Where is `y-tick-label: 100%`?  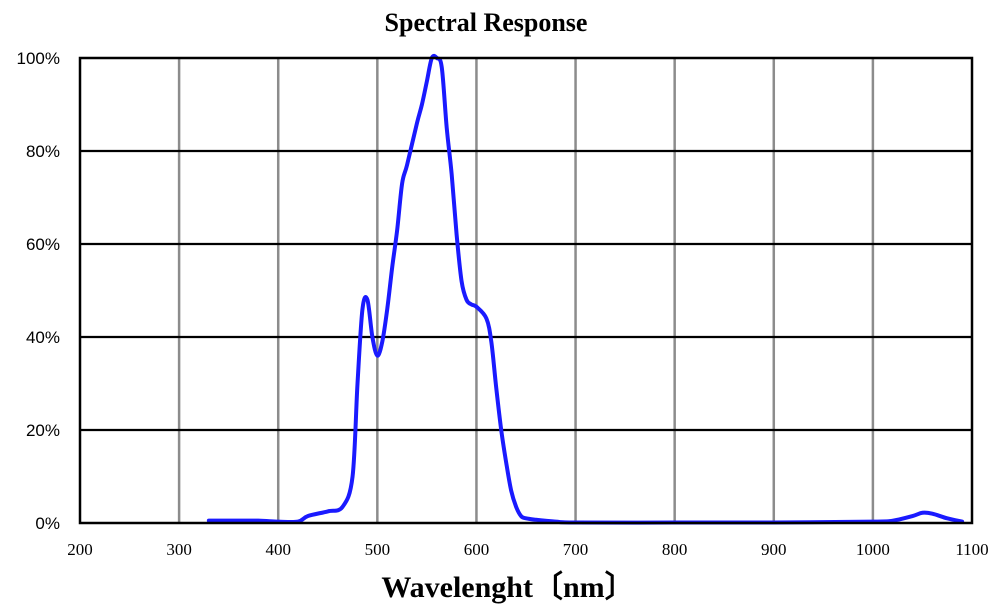
y-tick-label: 100% is located at coordinates (38, 58).